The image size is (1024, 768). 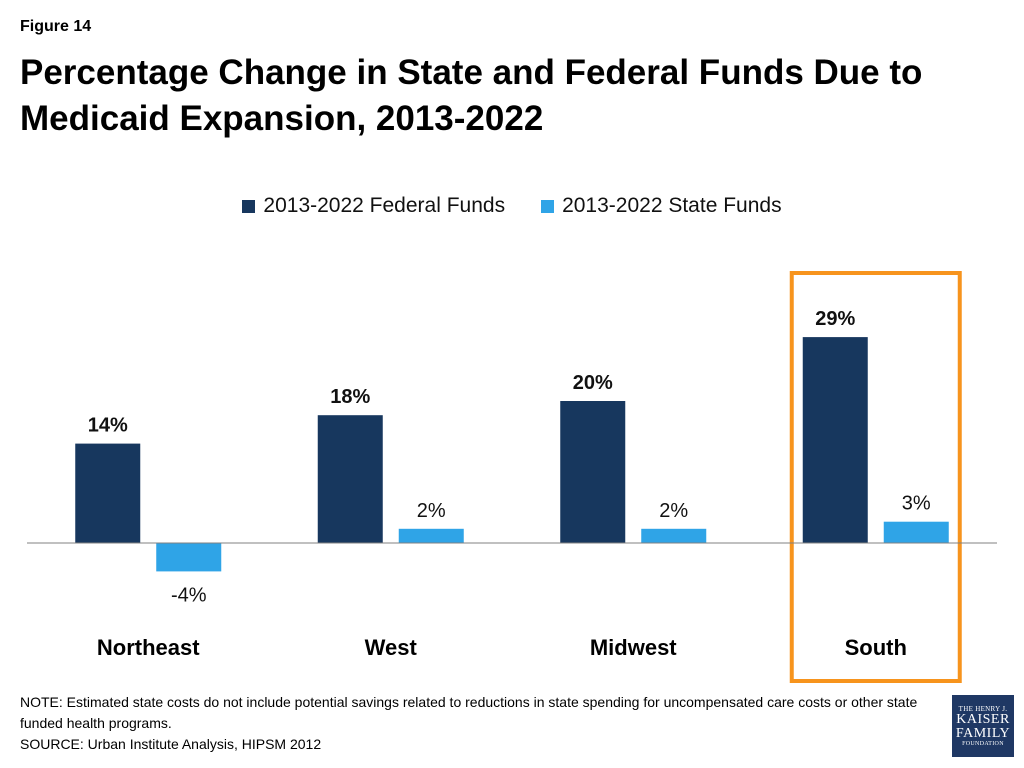 What do you see at coordinates (835, 440) in the screenshot?
I see `bar-2013-2022-federal-funds-south` at bounding box center [835, 440].